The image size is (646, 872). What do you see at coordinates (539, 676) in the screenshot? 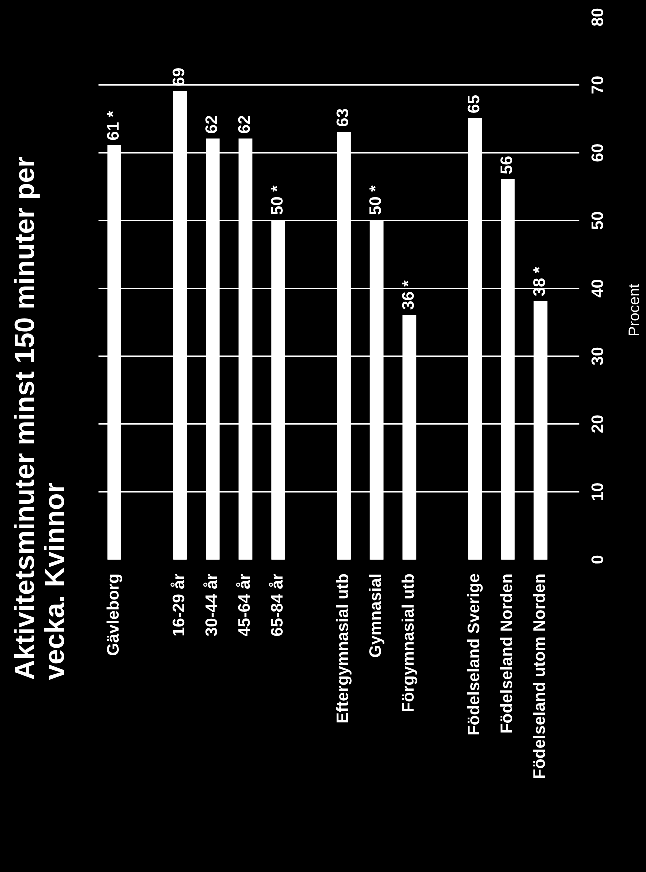
I see `x-tick-label: Födelseland utom Norden` at bounding box center [539, 676].